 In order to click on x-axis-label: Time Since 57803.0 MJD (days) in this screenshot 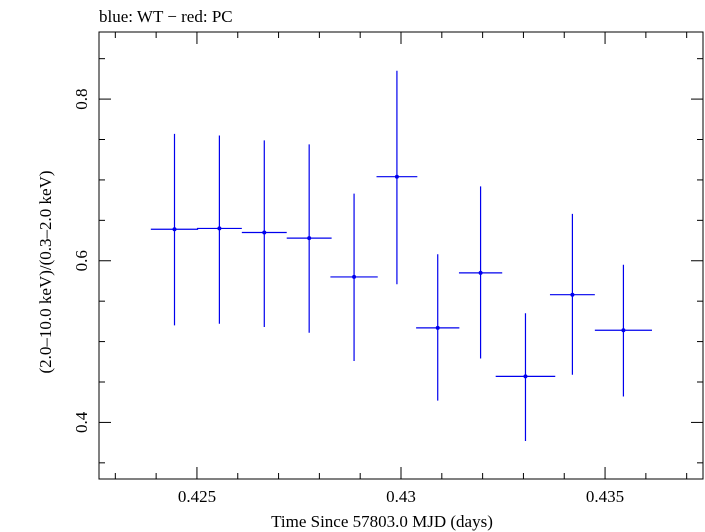, I will do `click(382, 521)`.